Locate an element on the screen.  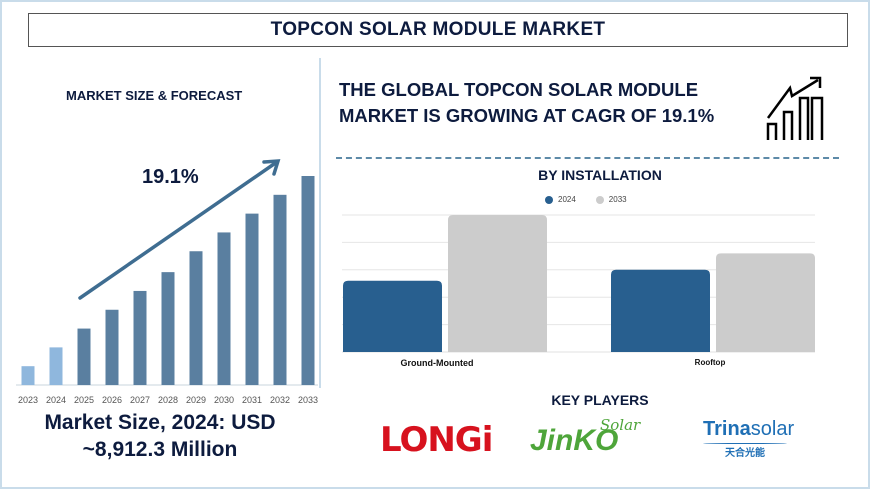
bar-rooftop-2033 is located at coordinates (765, 302).